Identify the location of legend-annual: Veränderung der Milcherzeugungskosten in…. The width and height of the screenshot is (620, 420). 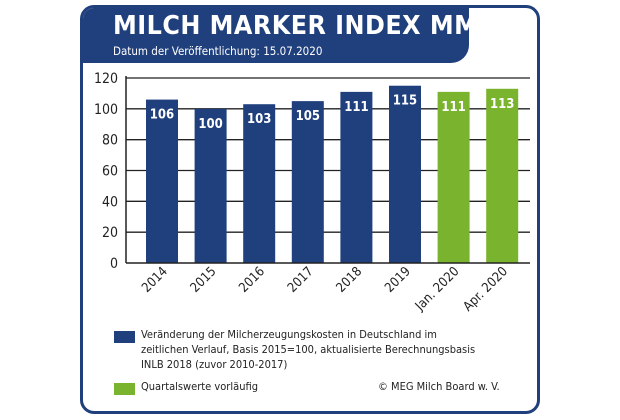
(308, 349).